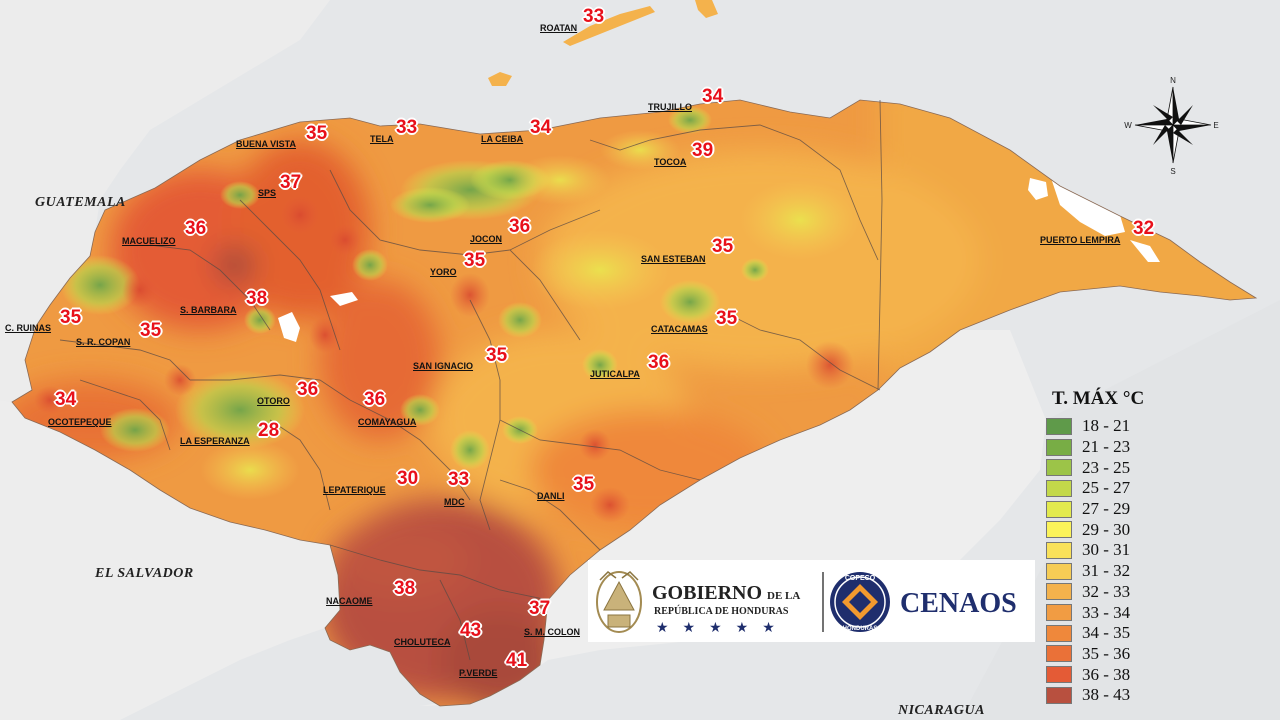 This screenshot has height=720, width=1280. I want to click on legend-range-label: 33 - 34, so click(1106, 612).